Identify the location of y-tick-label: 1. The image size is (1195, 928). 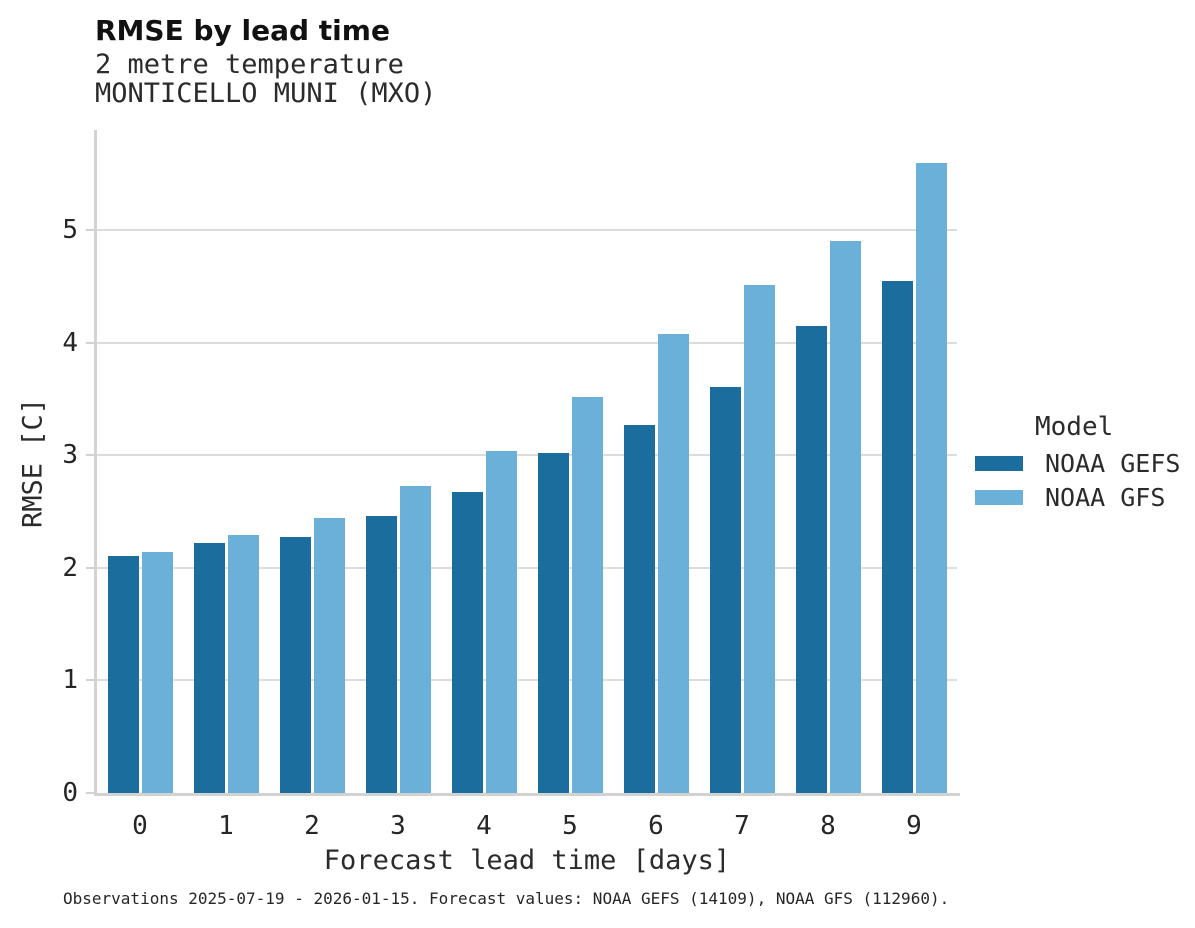
(70, 680).